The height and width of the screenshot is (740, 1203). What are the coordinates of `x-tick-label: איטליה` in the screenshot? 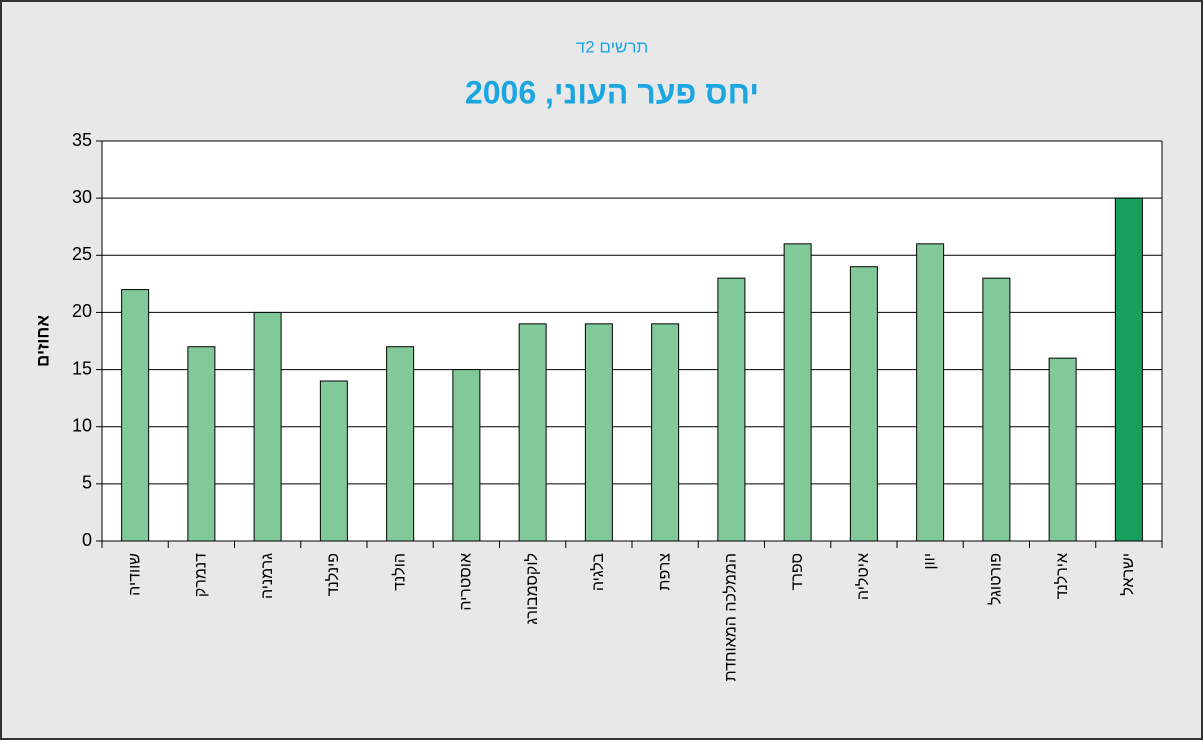 It's located at (863, 576).